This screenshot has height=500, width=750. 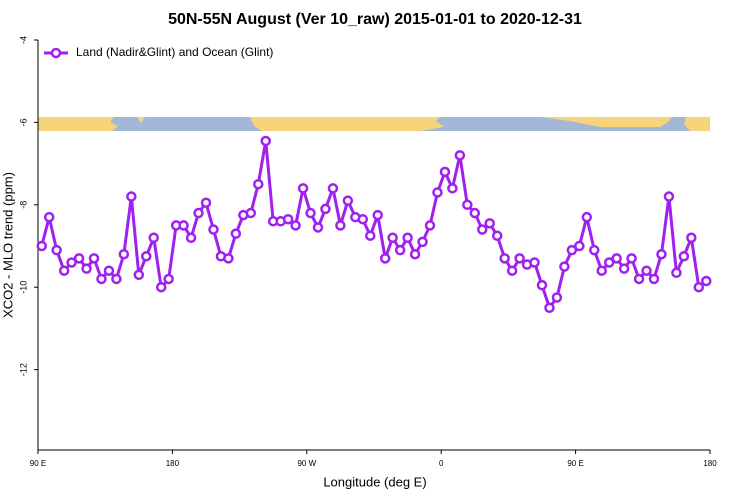 What do you see at coordinates (23, 369) in the screenshot?
I see `y-tick-label: -12` at bounding box center [23, 369].